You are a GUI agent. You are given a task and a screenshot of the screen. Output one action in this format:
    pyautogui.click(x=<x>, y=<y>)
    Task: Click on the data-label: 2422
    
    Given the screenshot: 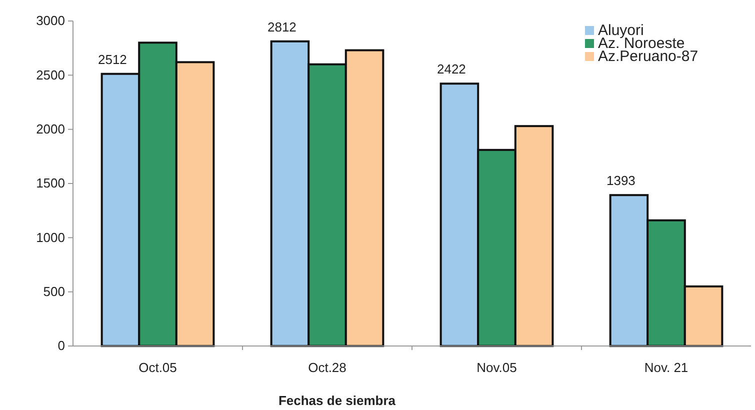 What is the action you would take?
    pyautogui.click(x=451, y=69)
    